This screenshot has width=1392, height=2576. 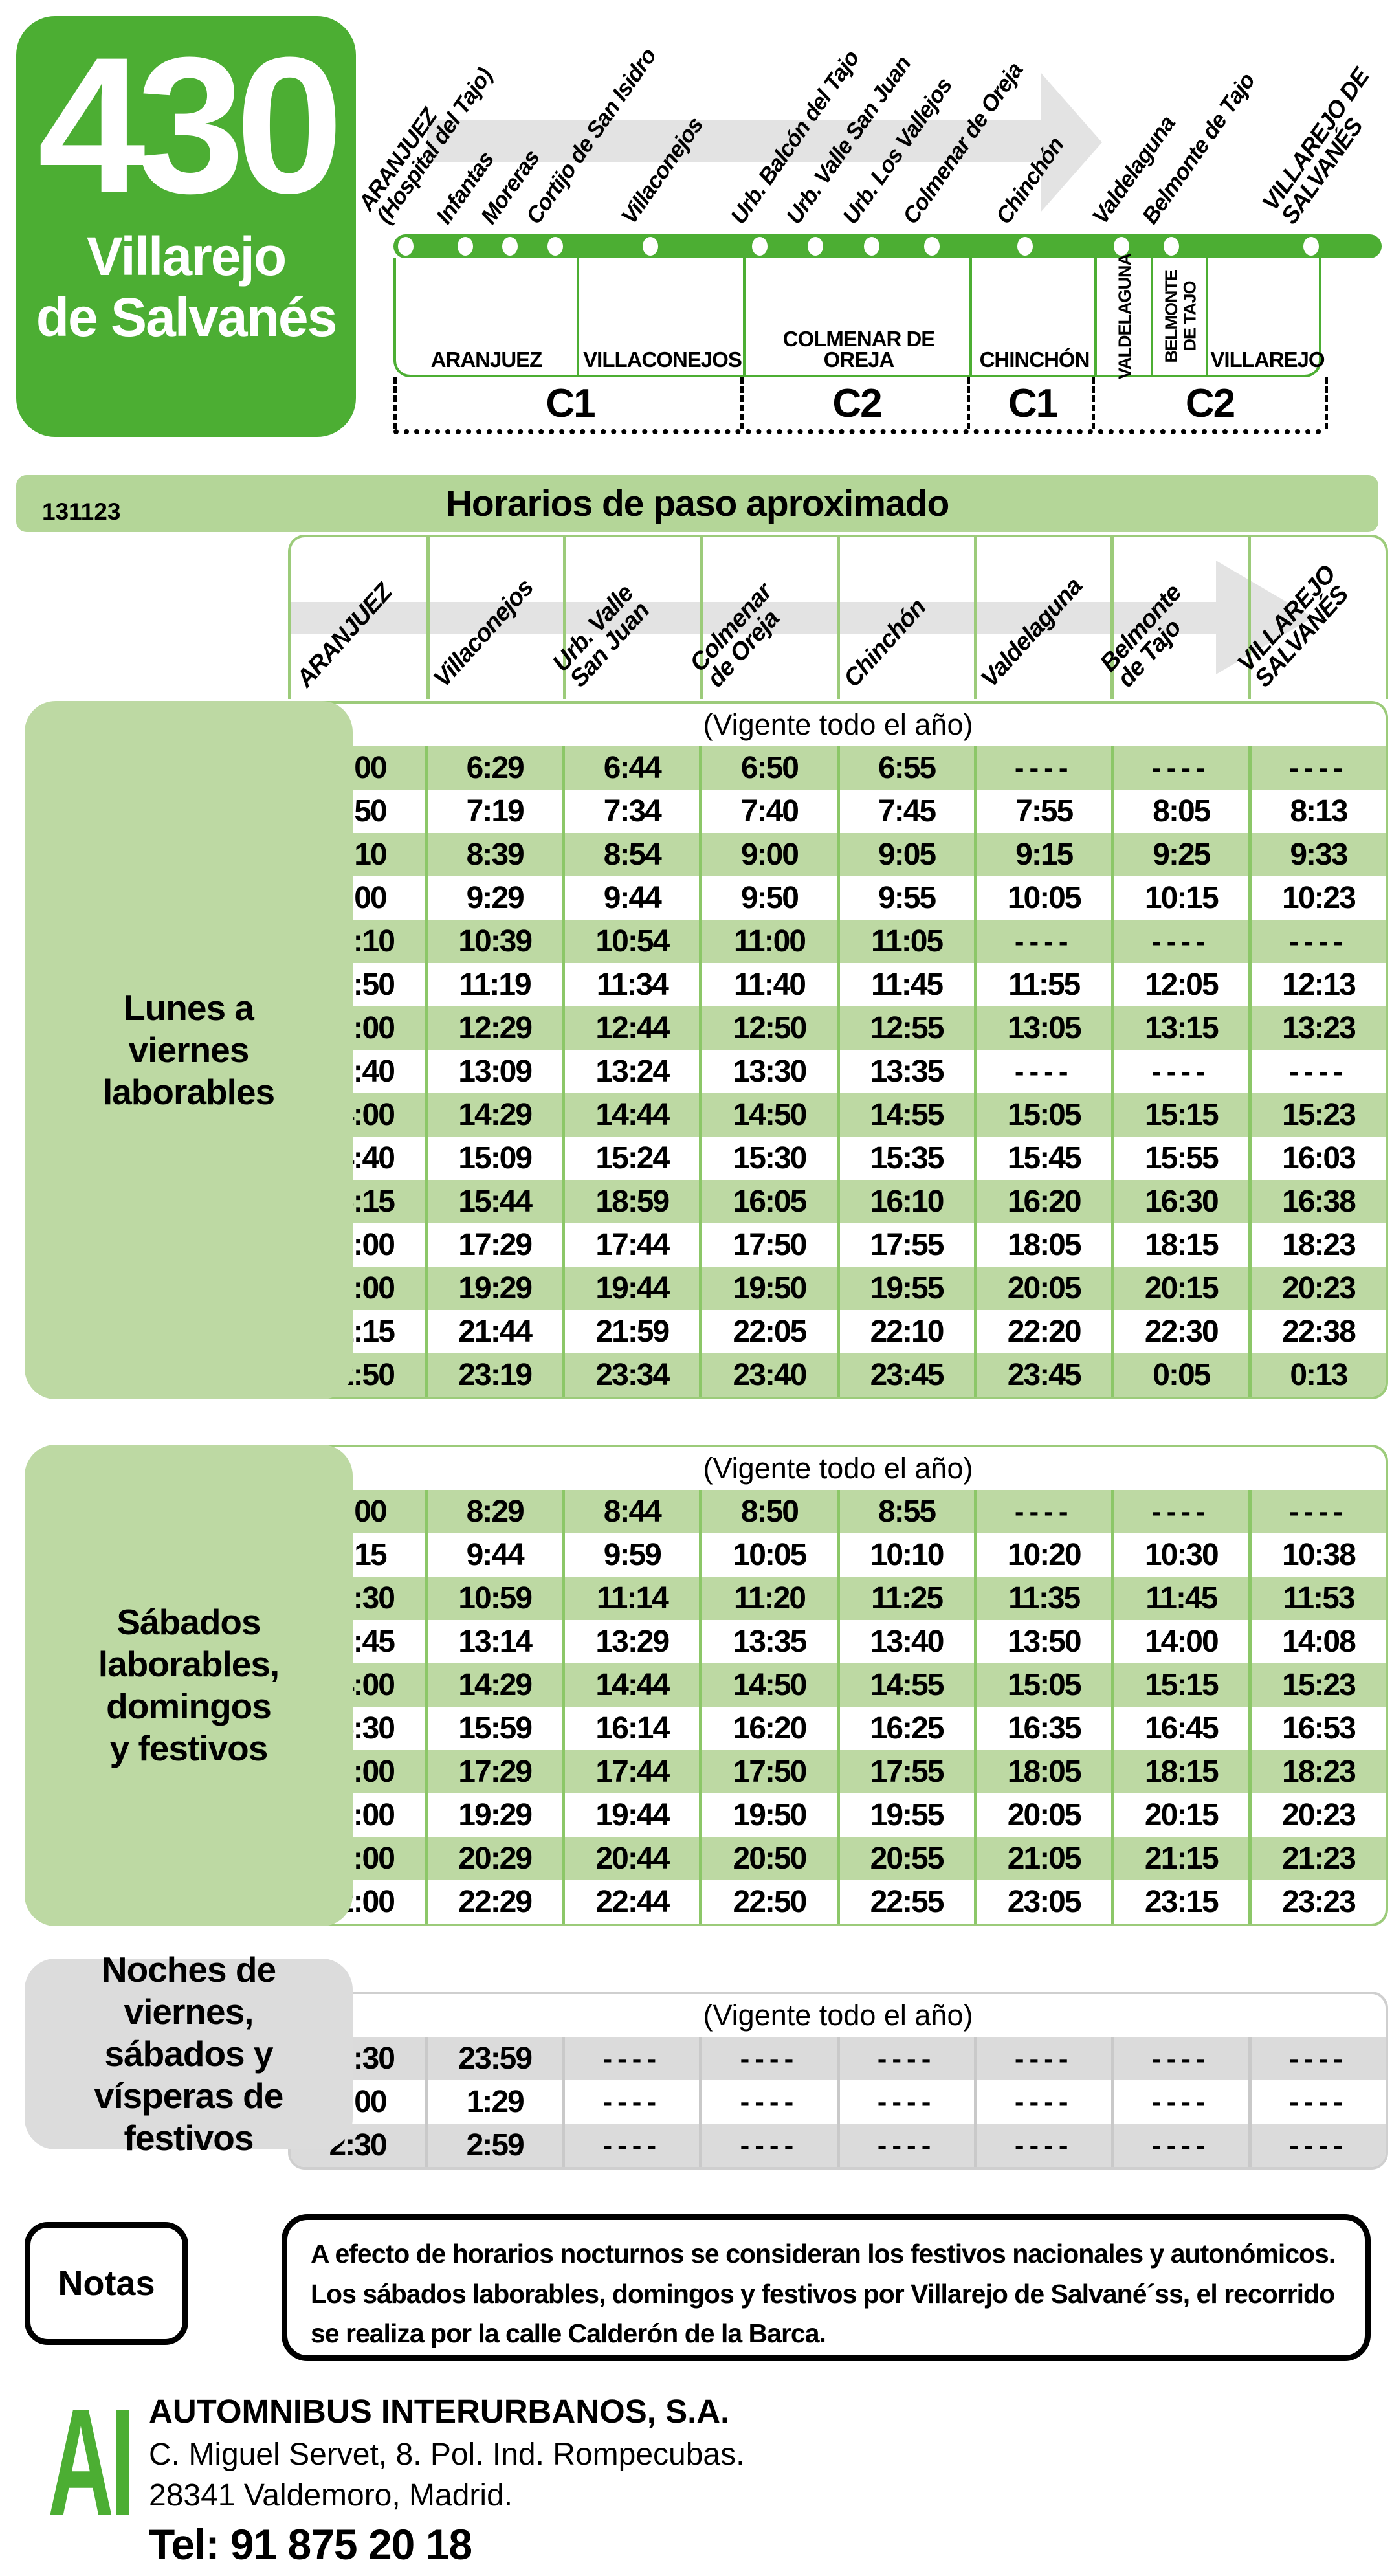 What do you see at coordinates (1042, 1858) in the screenshot?
I see `time-cell: 21:05` at bounding box center [1042, 1858].